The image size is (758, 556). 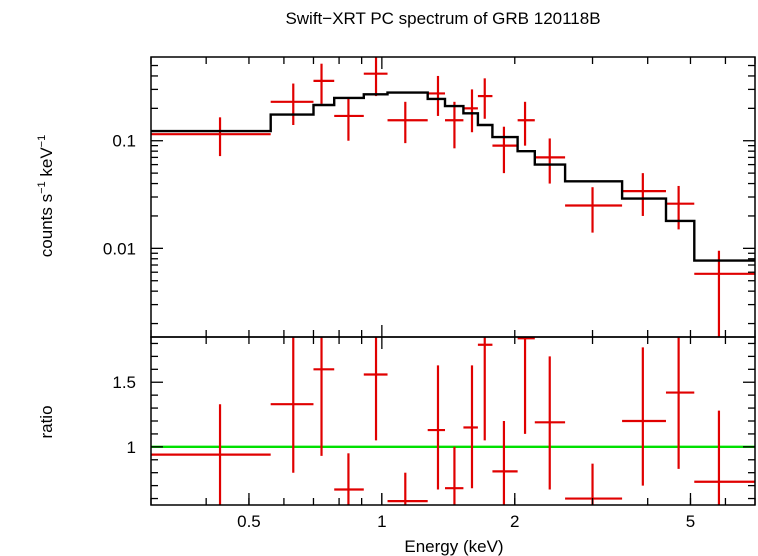 I want to click on ylabel-mid: keV, so click(x=46, y=164).